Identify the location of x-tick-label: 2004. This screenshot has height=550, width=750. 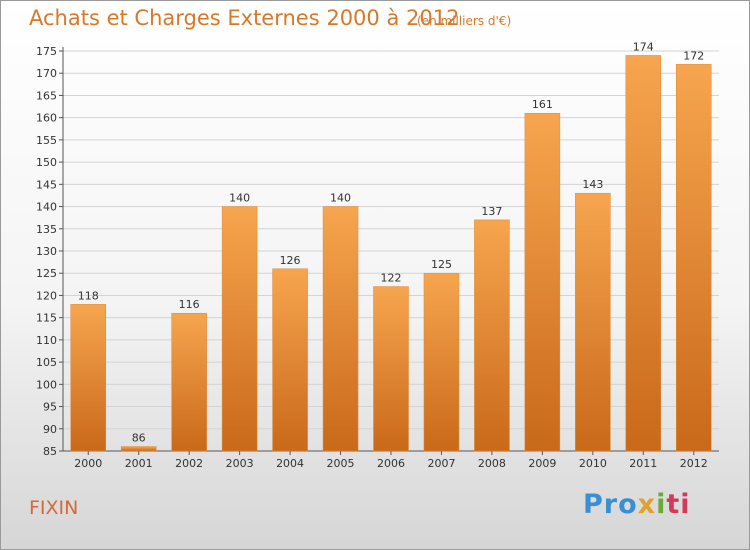
(290, 463).